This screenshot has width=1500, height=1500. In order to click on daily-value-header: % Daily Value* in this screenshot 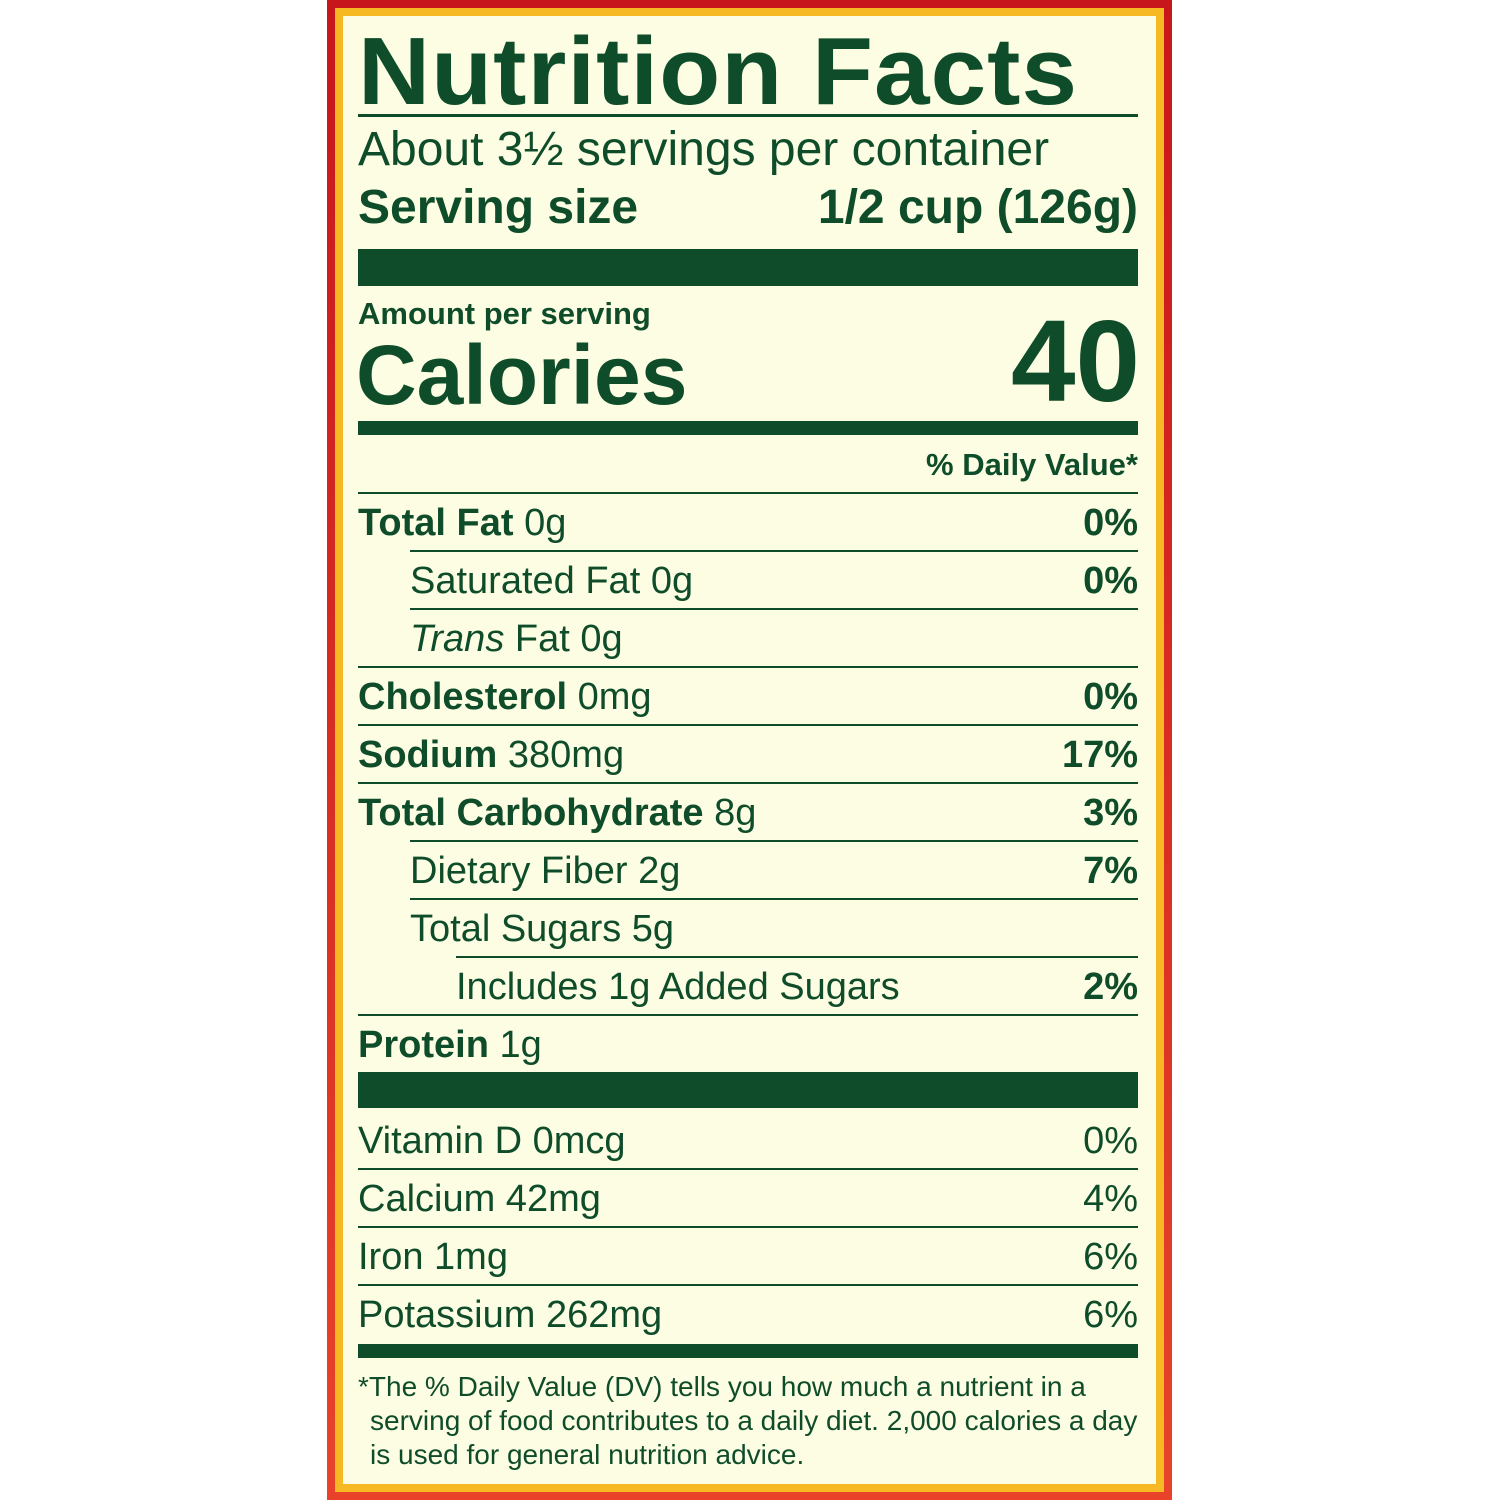, I will do `click(1032, 464)`.